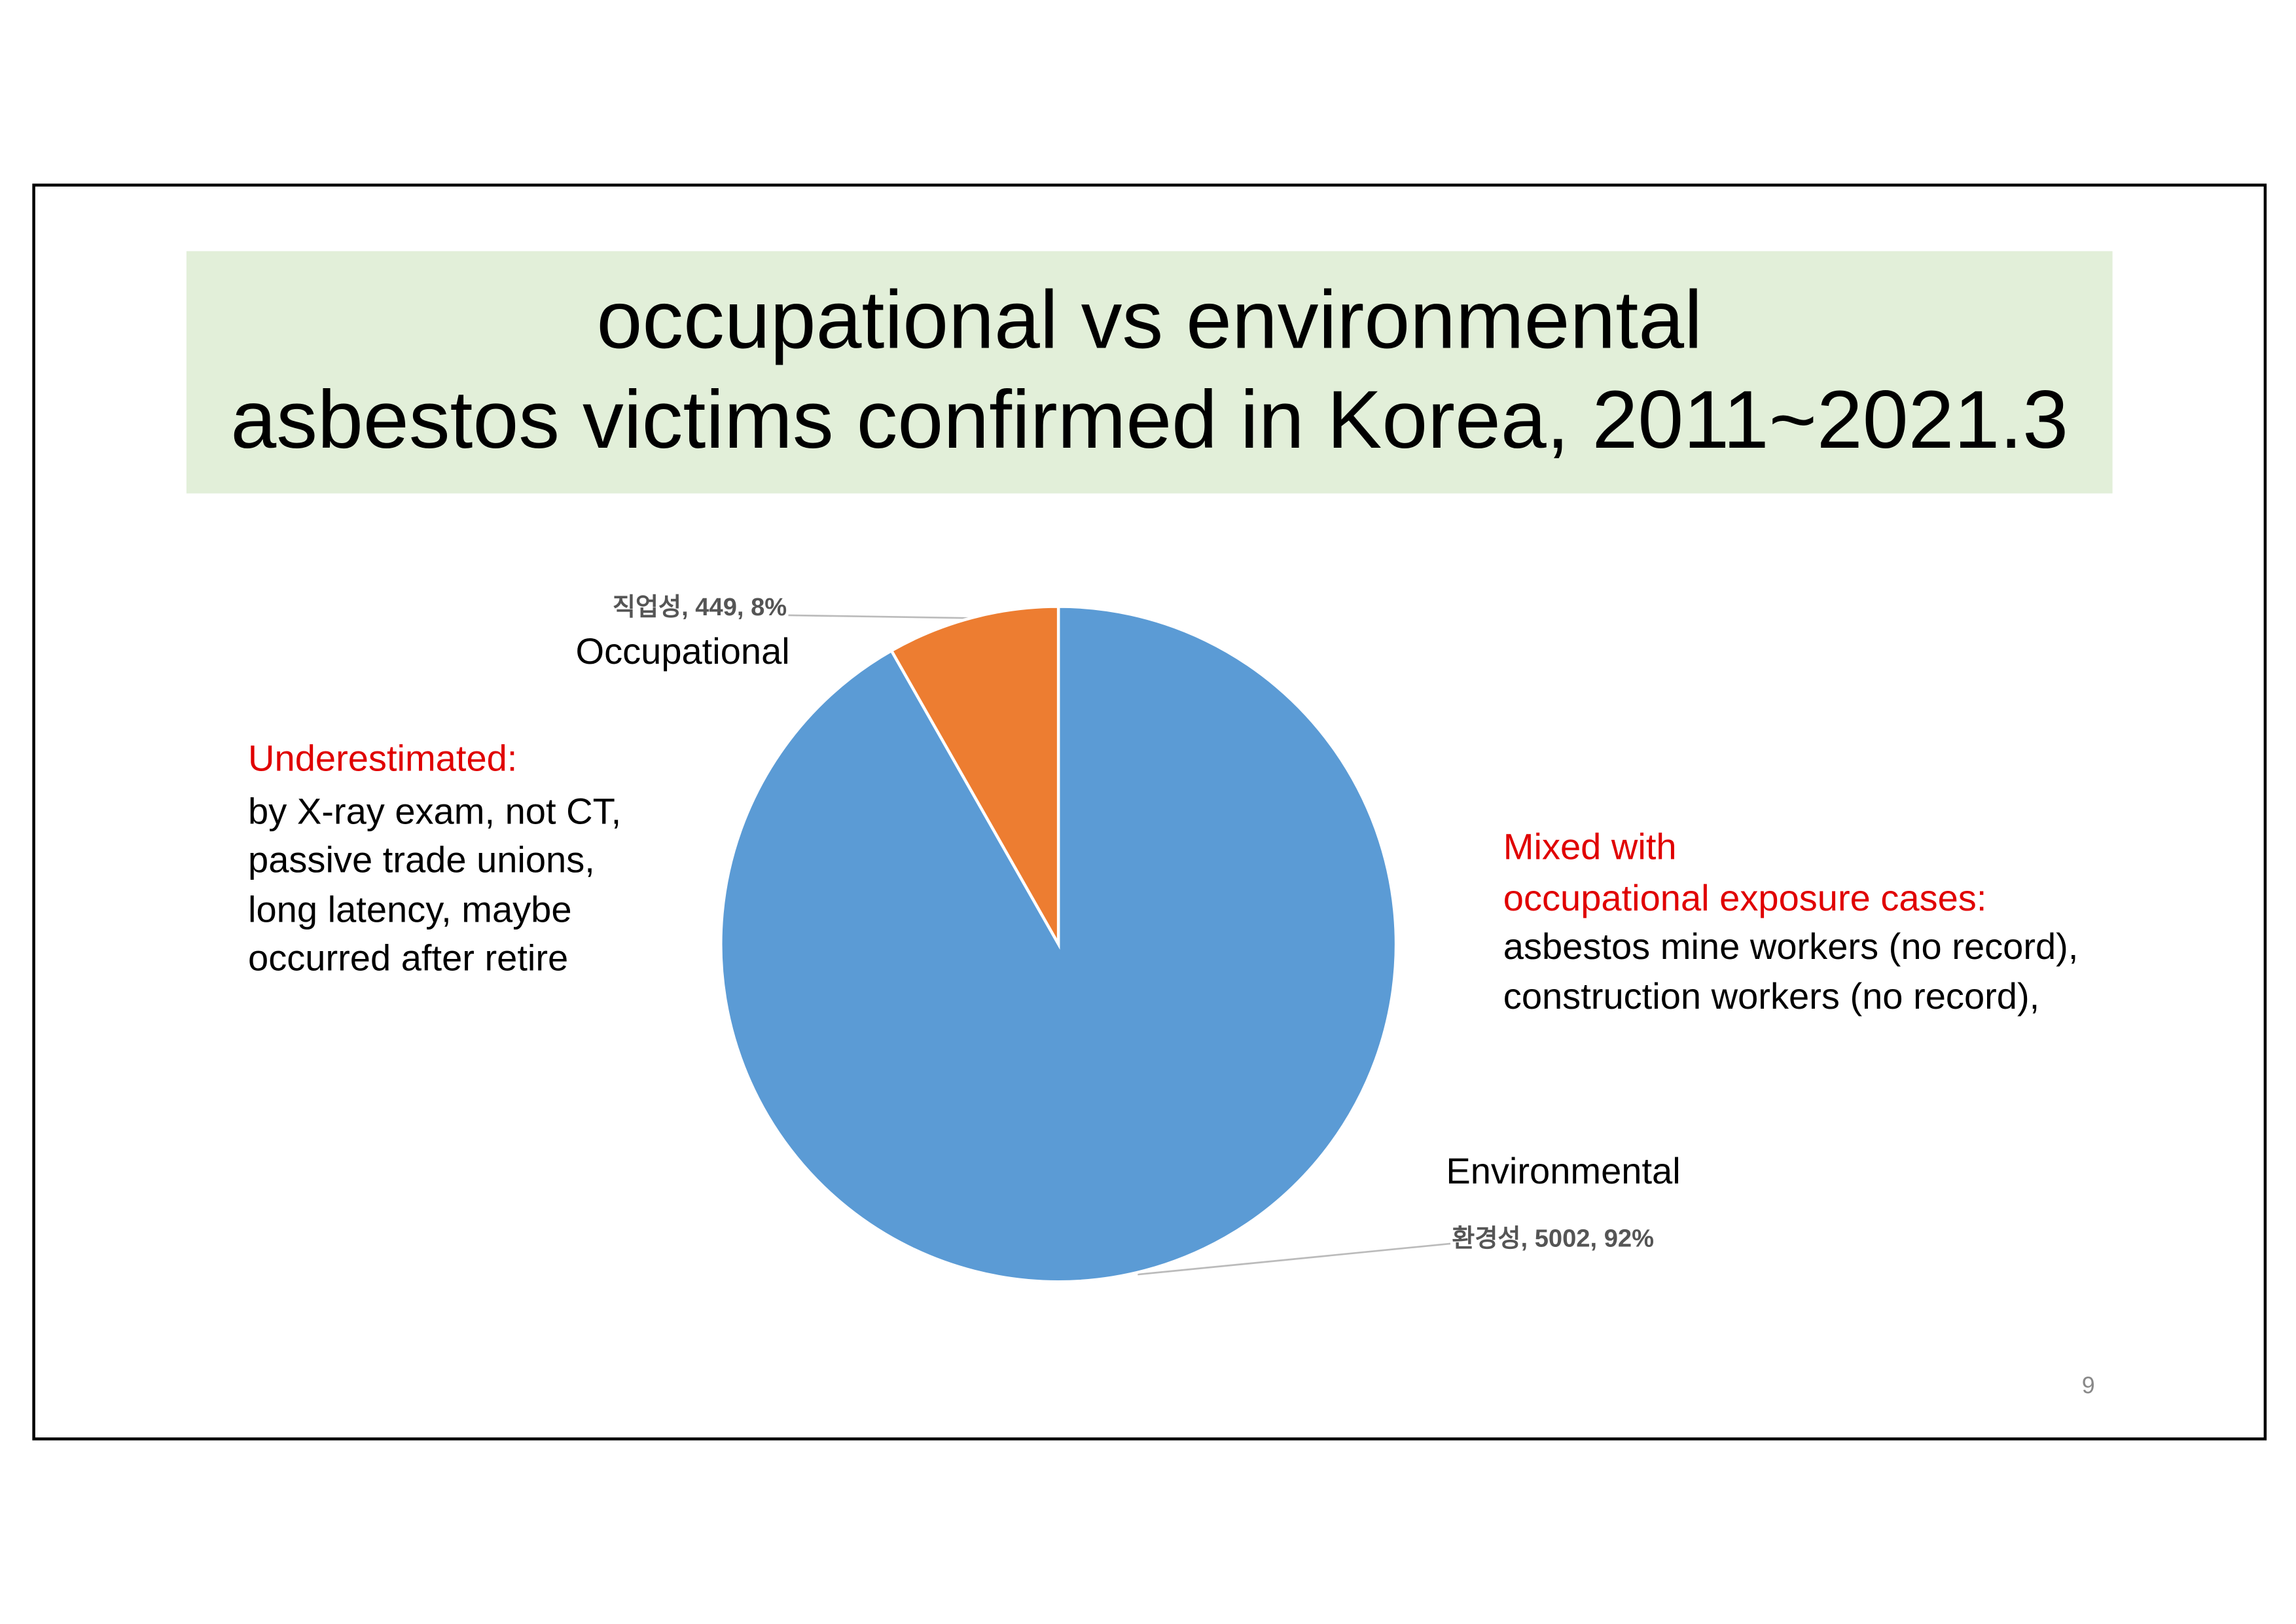 The height and width of the screenshot is (1624, 2296). Describe the element at coordinates (2088, 1386) in the screenshot. I see `page-number: 9` at that location.